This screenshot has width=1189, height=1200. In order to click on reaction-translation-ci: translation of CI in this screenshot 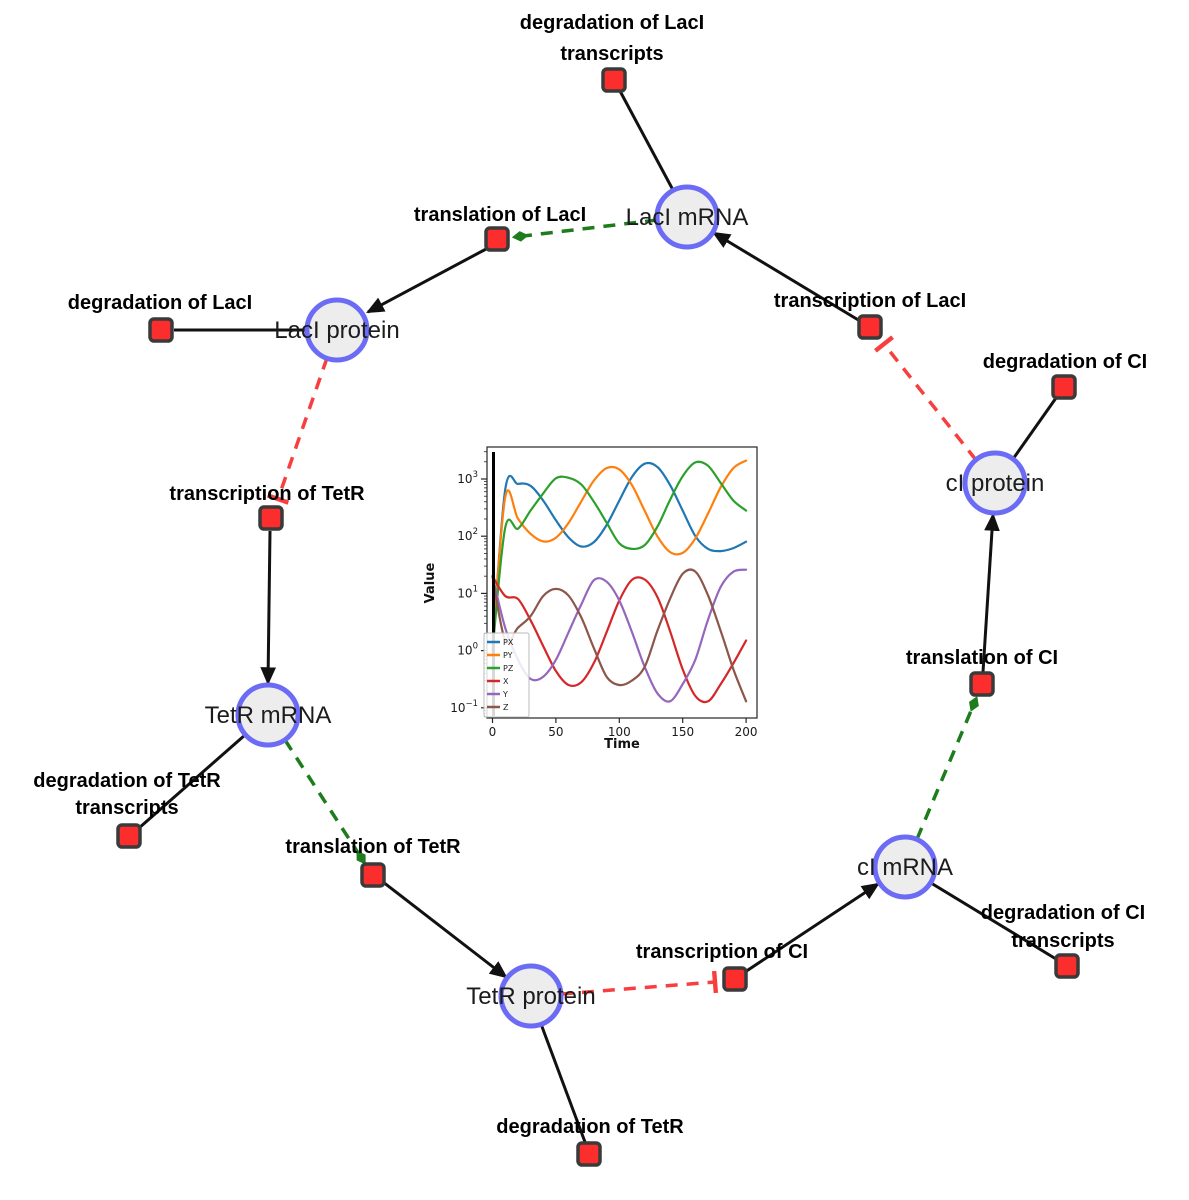, I will do `click(982, 672)`.